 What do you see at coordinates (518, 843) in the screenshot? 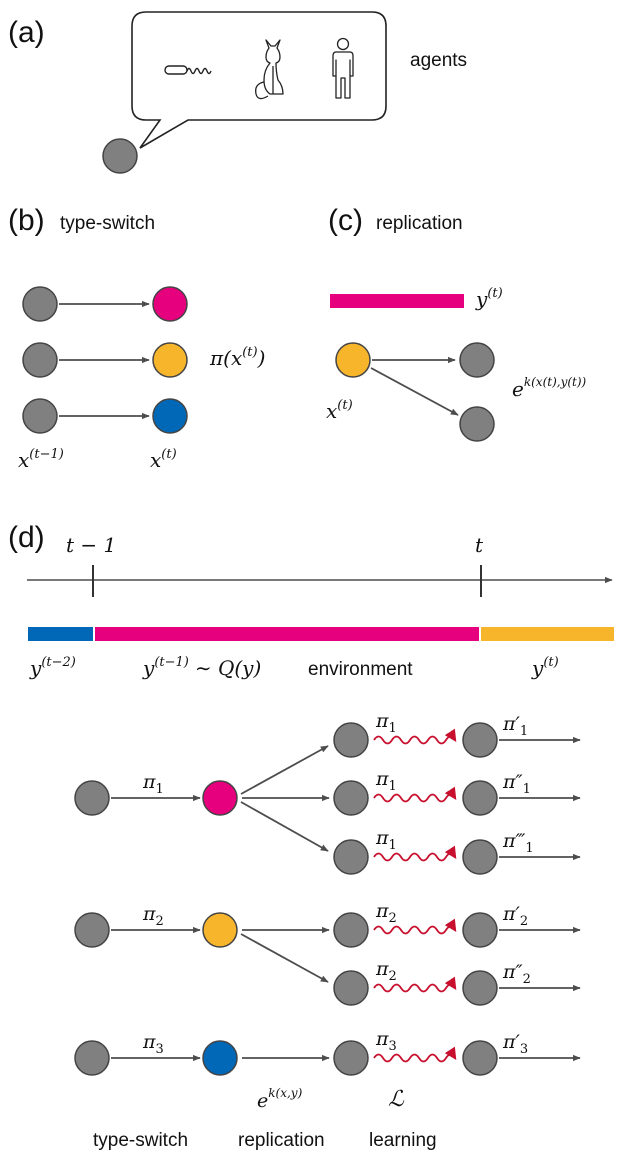
I see `new-policy-label: π‴1` at bounding box center [518, 843].